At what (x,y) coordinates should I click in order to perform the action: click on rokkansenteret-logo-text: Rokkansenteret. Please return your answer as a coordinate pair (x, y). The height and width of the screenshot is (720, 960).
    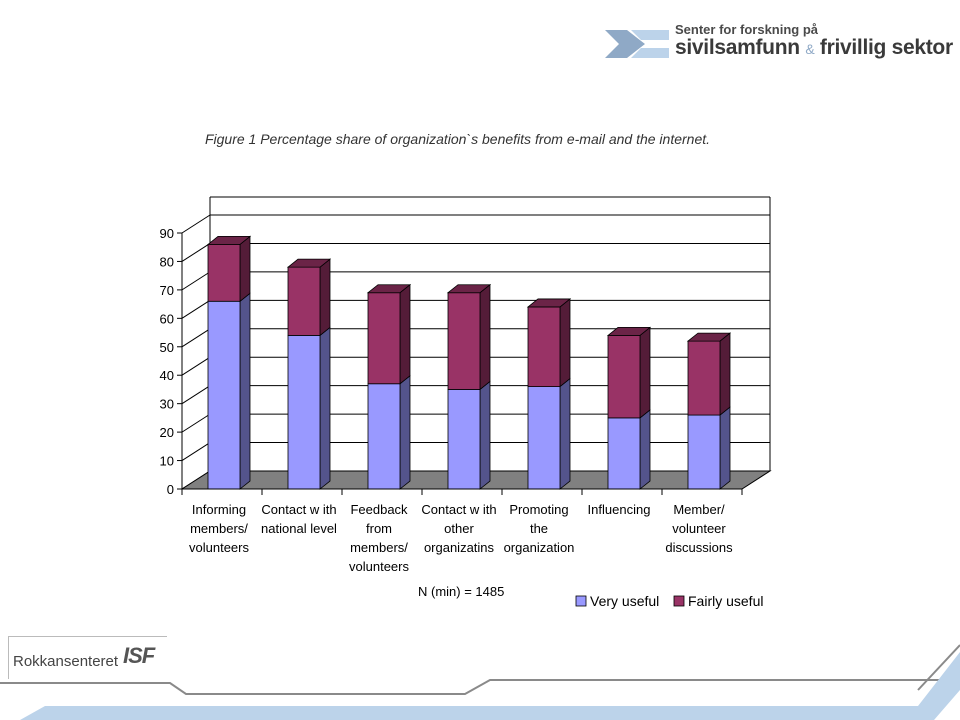
    Looking at the image, I should click on (66, 661).